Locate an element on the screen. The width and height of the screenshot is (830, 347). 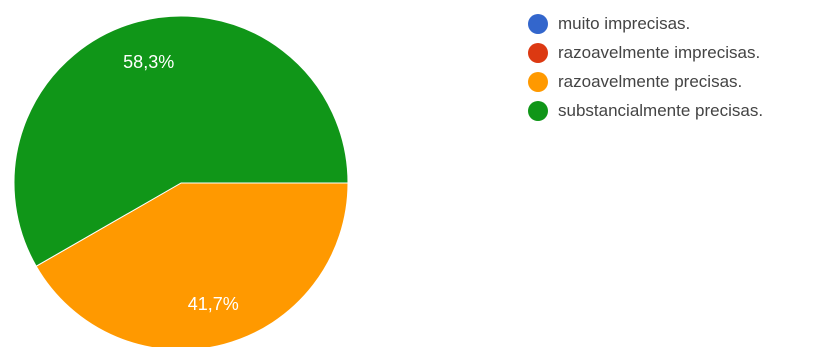
legend-item-0: muito imprecisas. is located at coordinates (645, 23).